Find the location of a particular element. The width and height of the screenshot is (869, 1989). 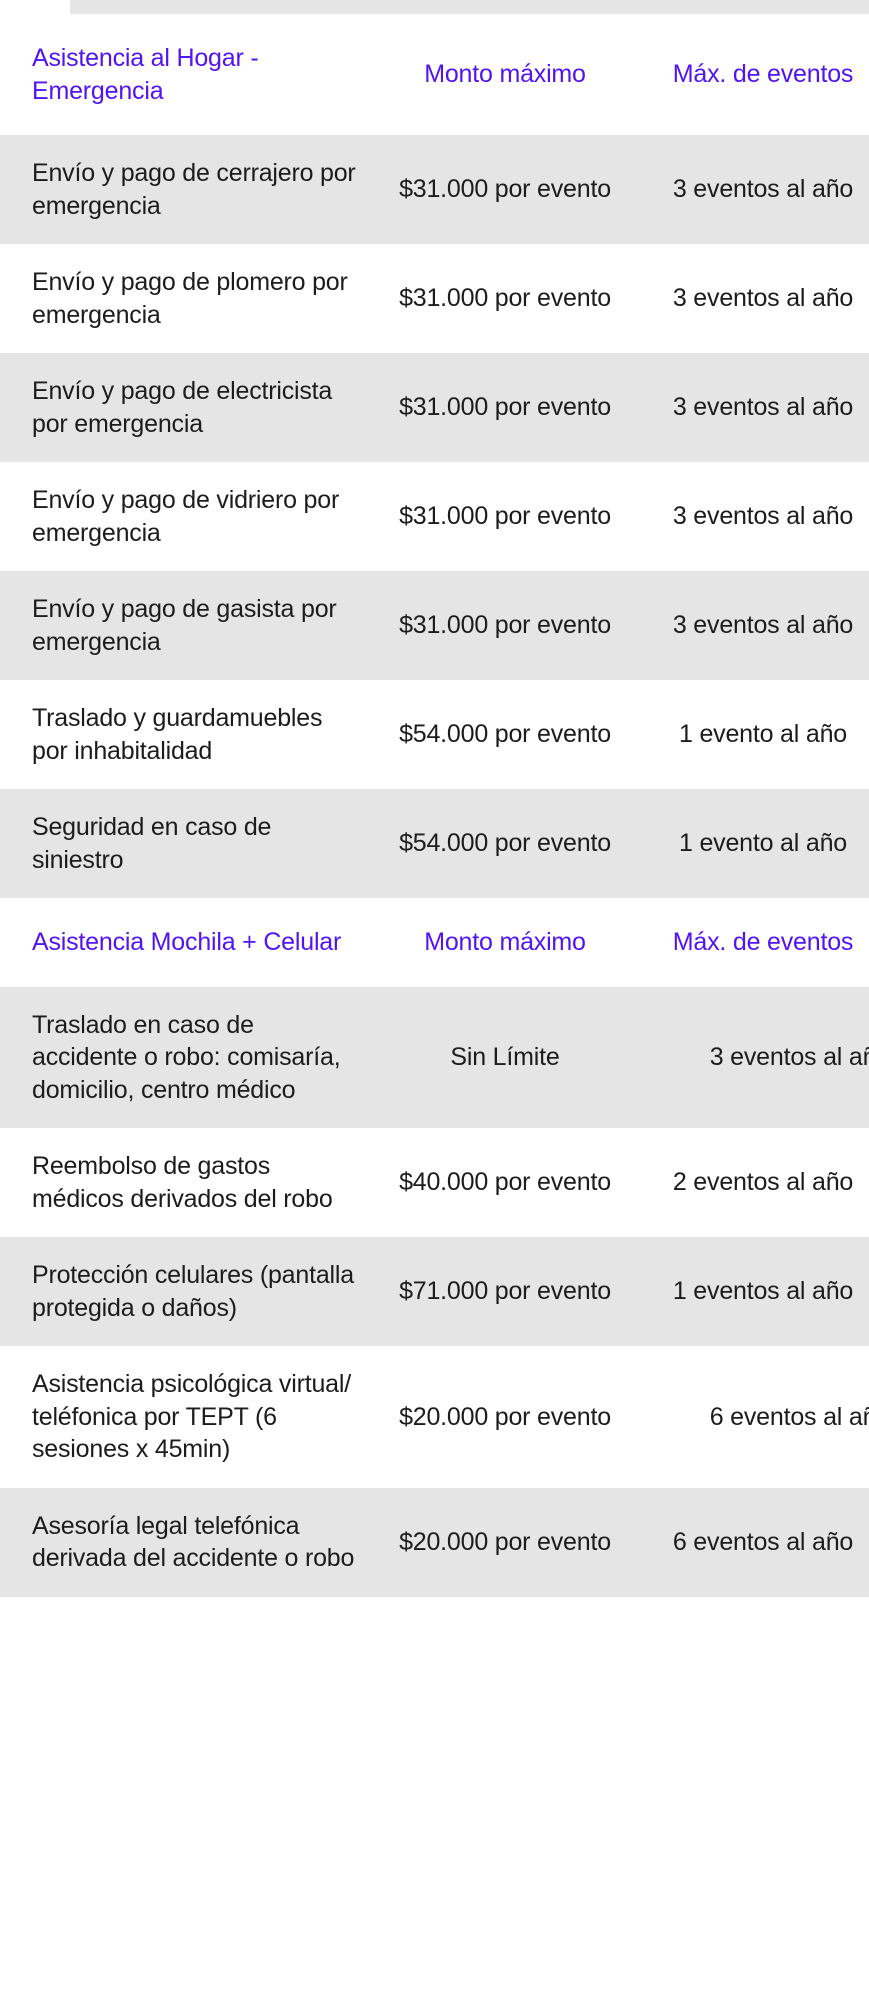

benefit-amount-cell: Sin Límite is located at coordinates (505, 1058).